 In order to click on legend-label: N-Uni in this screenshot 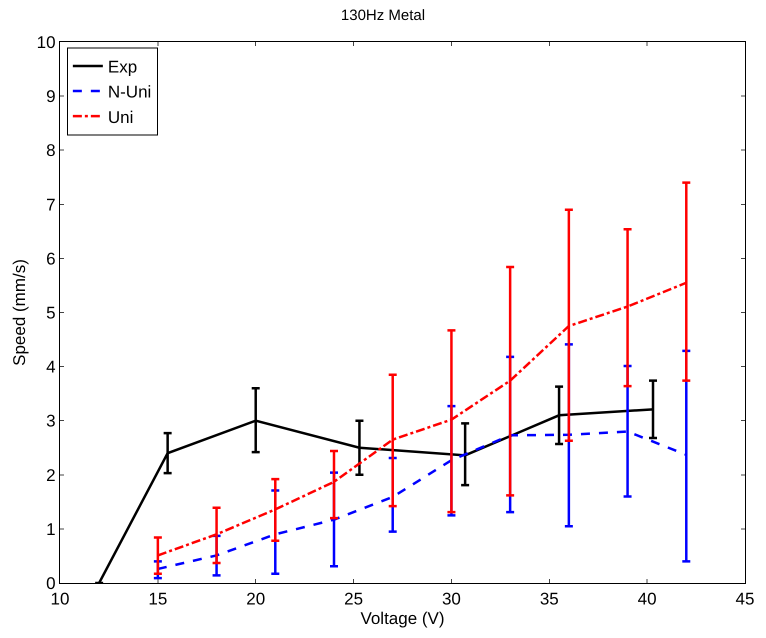, I will do `click(130, 92)`.